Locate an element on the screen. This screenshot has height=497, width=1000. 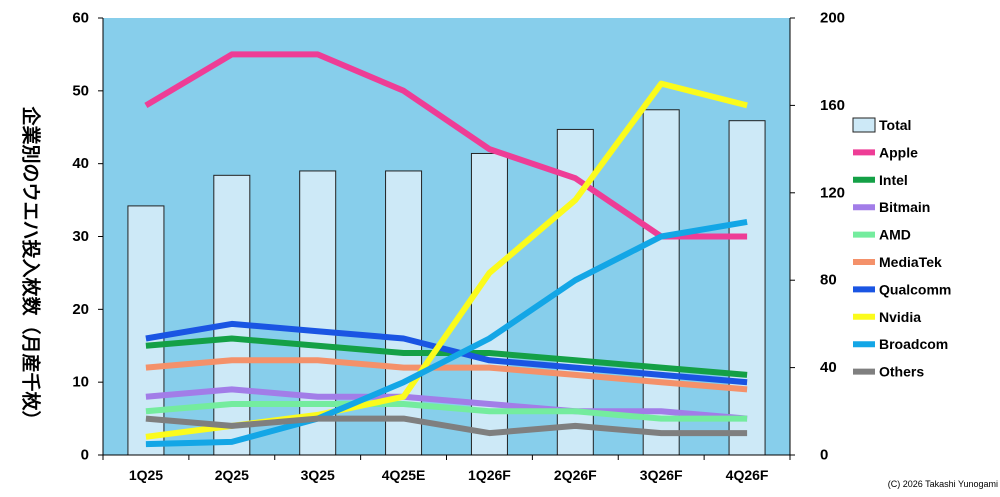
x-tick-label-2q25: 2Q25 is located at coordinates (232, 475).